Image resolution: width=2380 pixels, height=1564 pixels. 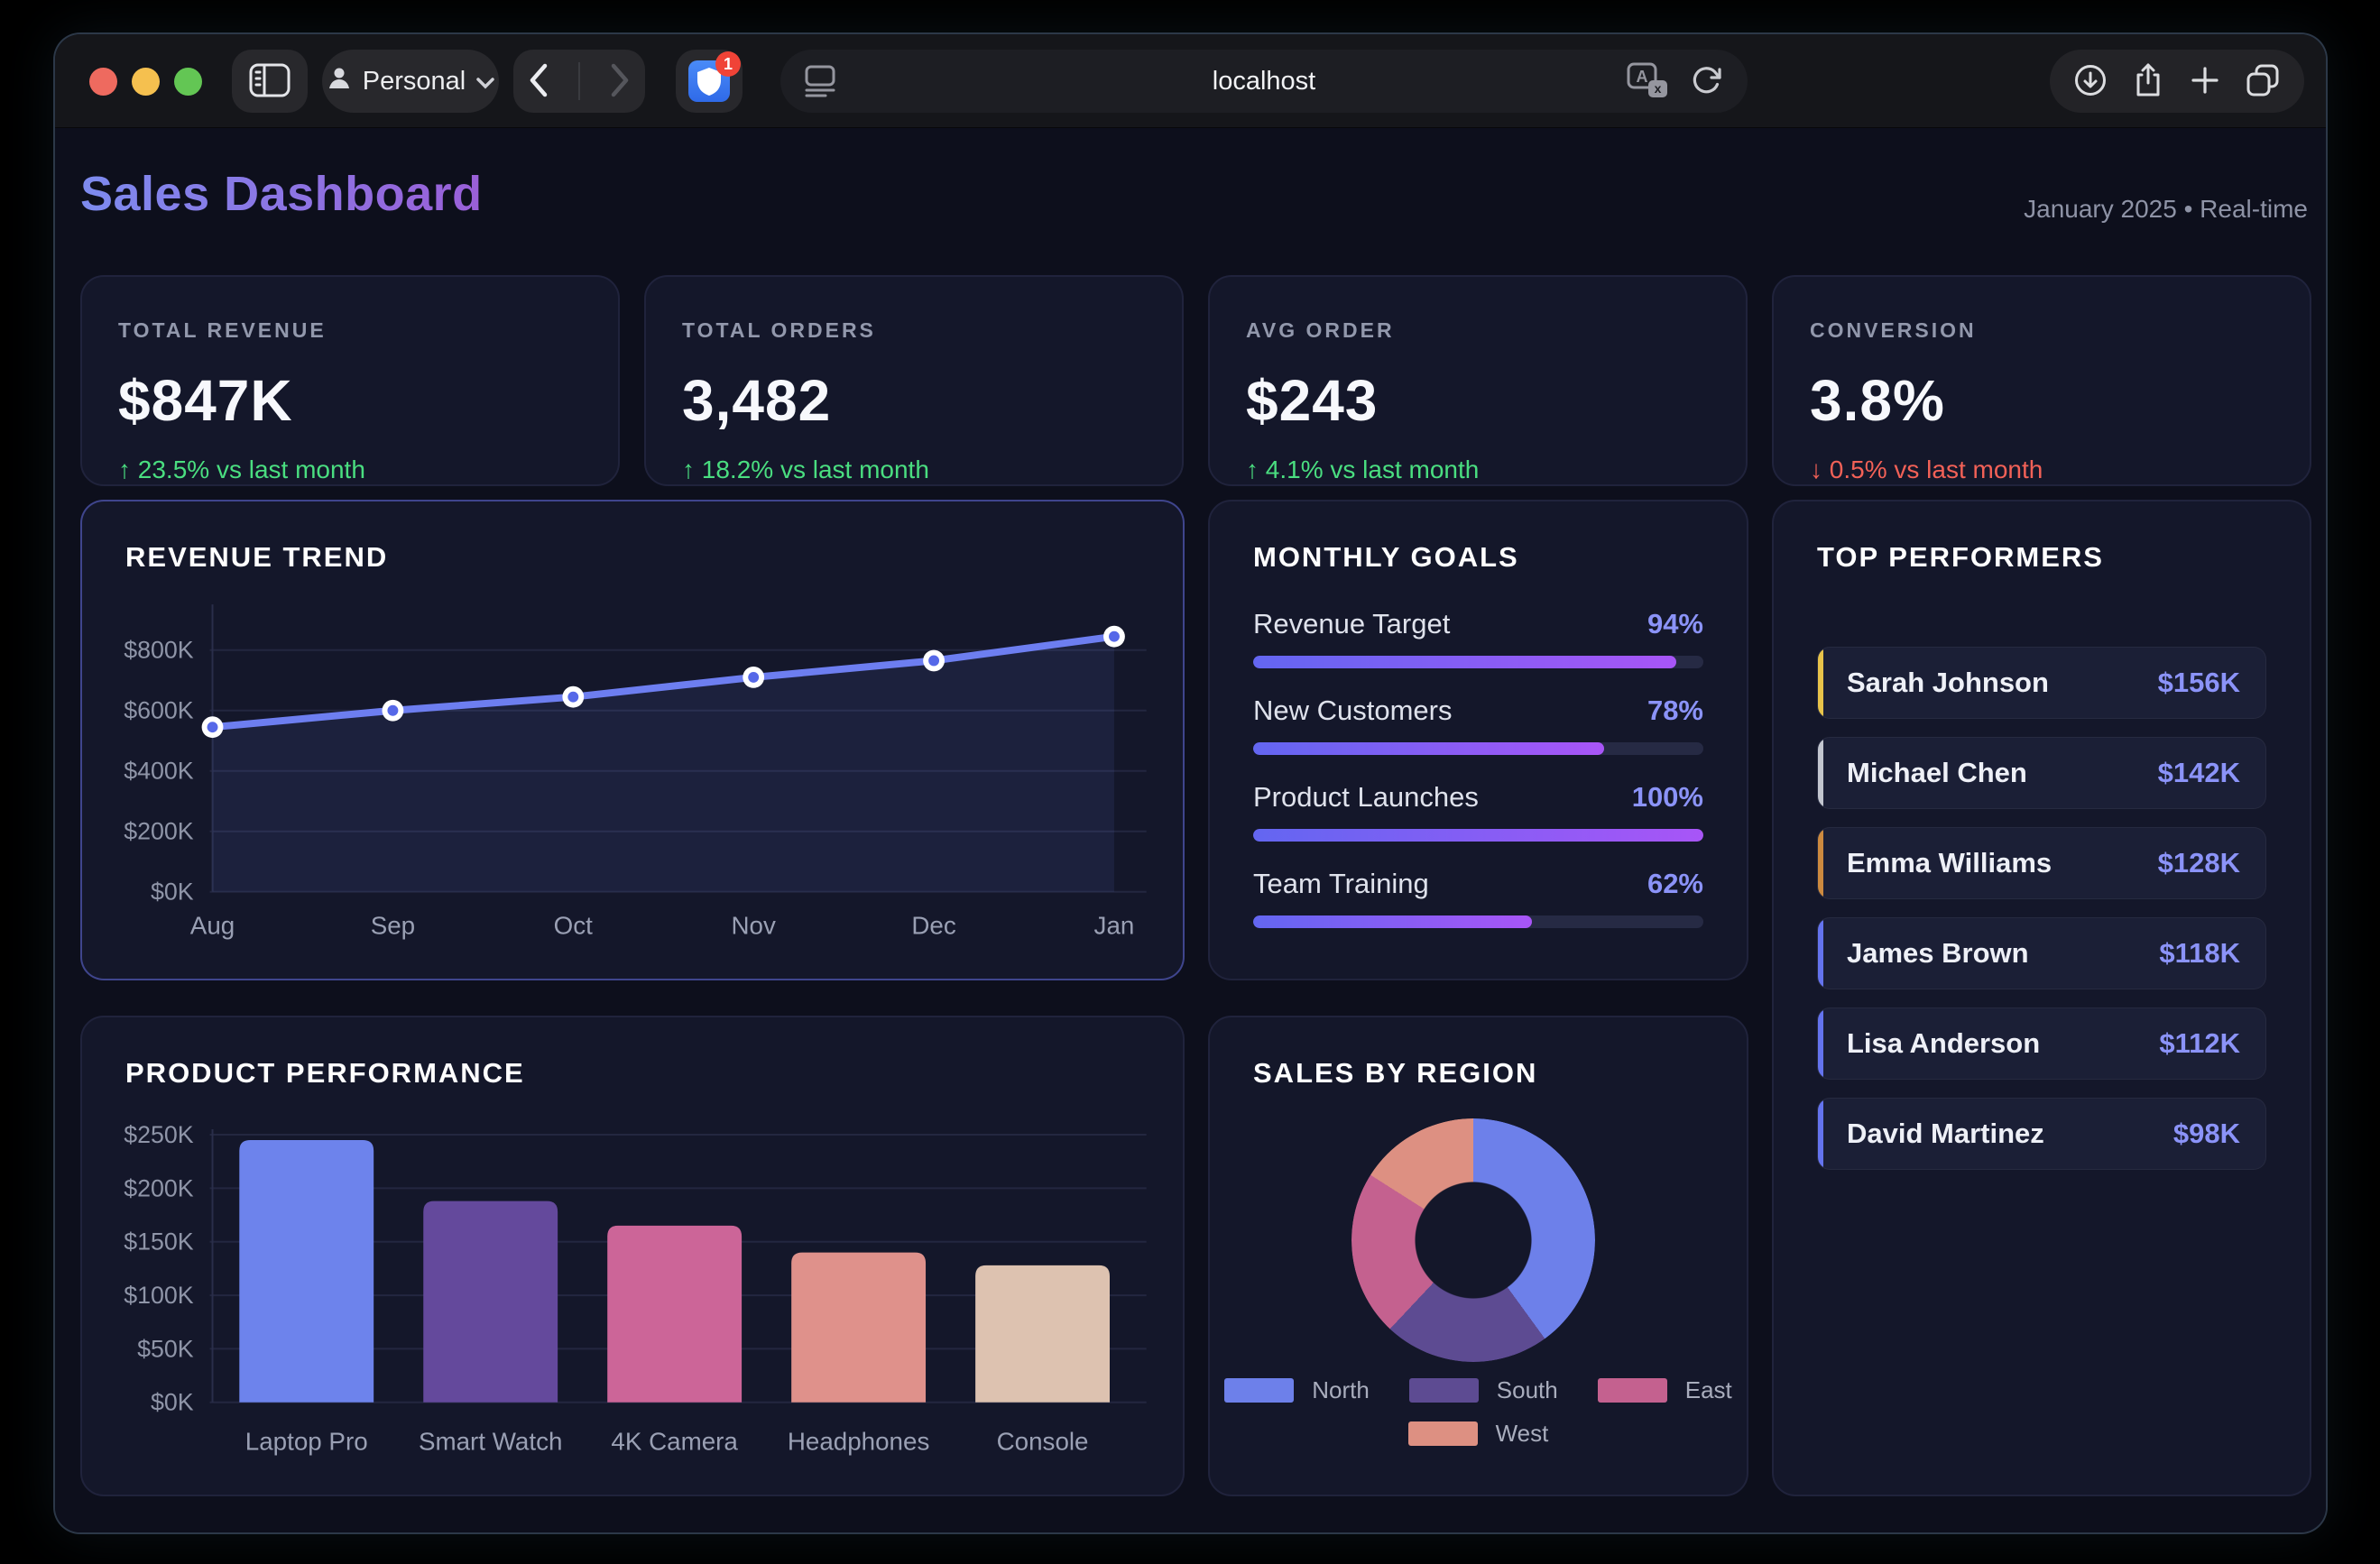 I want to click on sidebar-toggle-button, so click(x=270, y=82).